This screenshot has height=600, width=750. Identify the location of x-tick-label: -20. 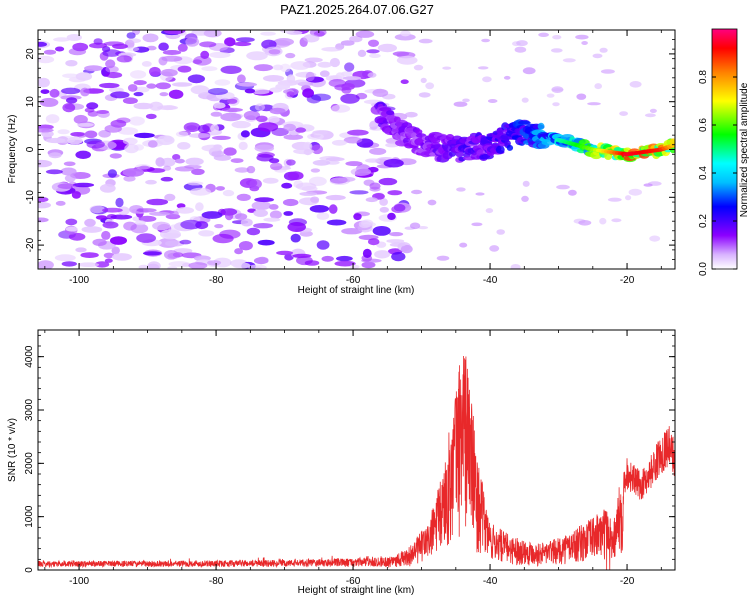
(627, 280).